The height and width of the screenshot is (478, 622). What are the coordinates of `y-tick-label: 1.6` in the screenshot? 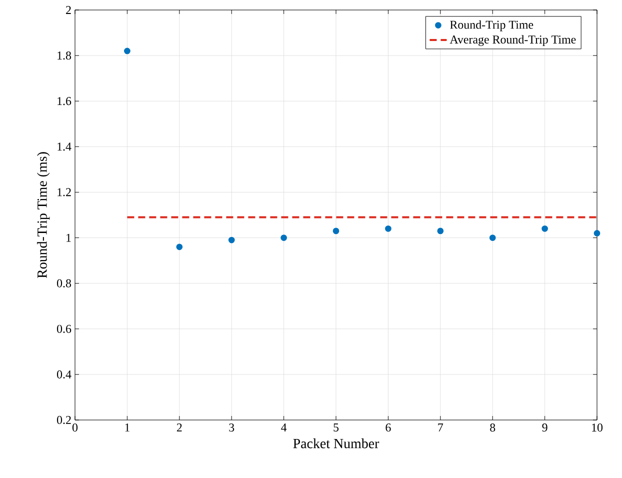 It's located at (65, 101).